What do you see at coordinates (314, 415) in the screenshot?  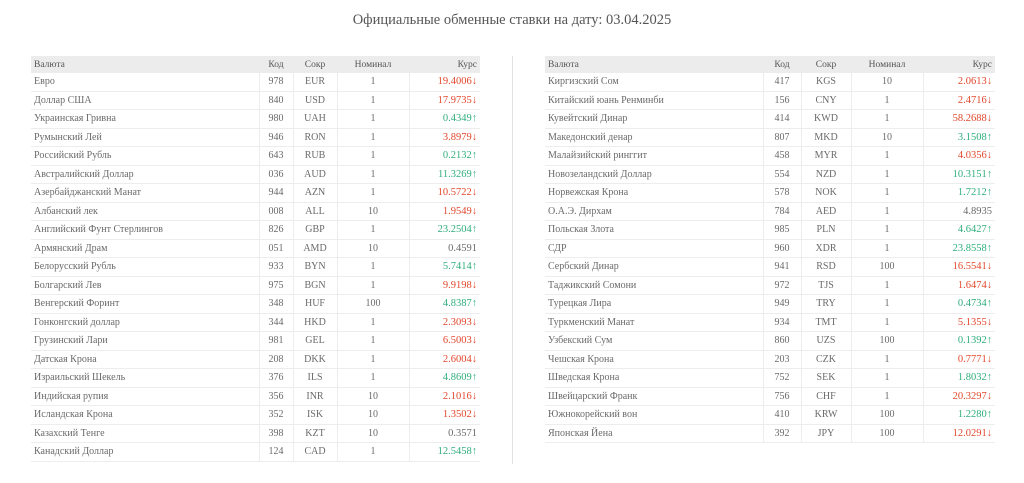 I see `currency-abbr-cell: ISK` at bounding box center [314, 415].